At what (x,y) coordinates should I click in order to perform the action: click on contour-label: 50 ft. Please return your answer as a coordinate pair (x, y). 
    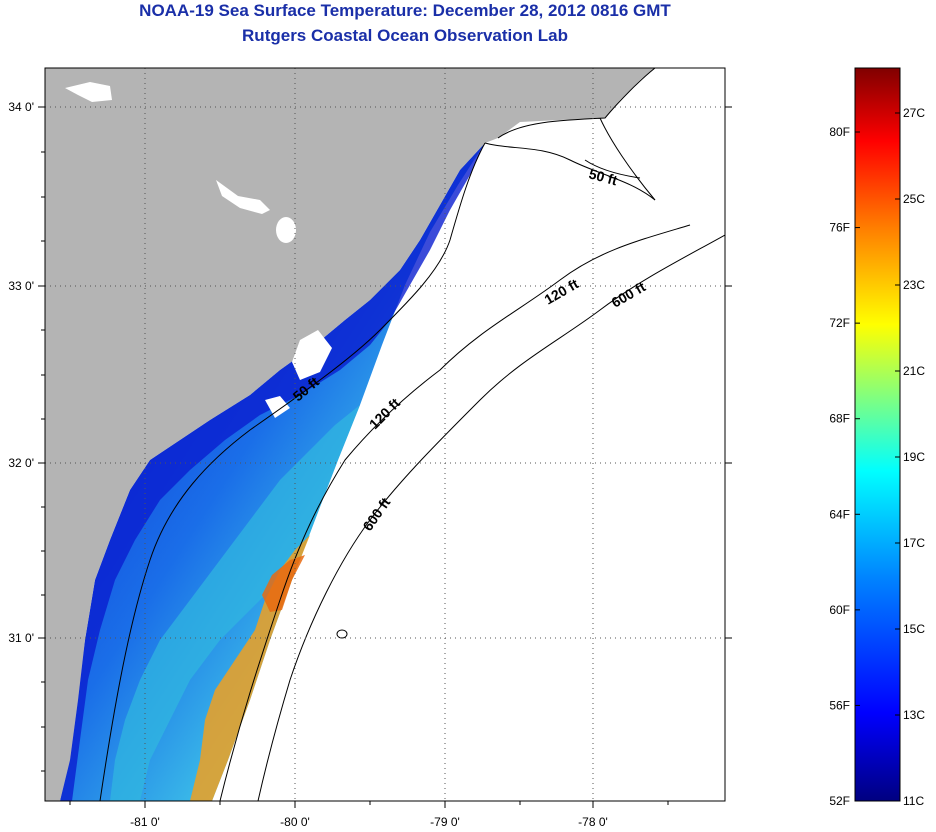
    Looking at the image, I should click on (603, 176).